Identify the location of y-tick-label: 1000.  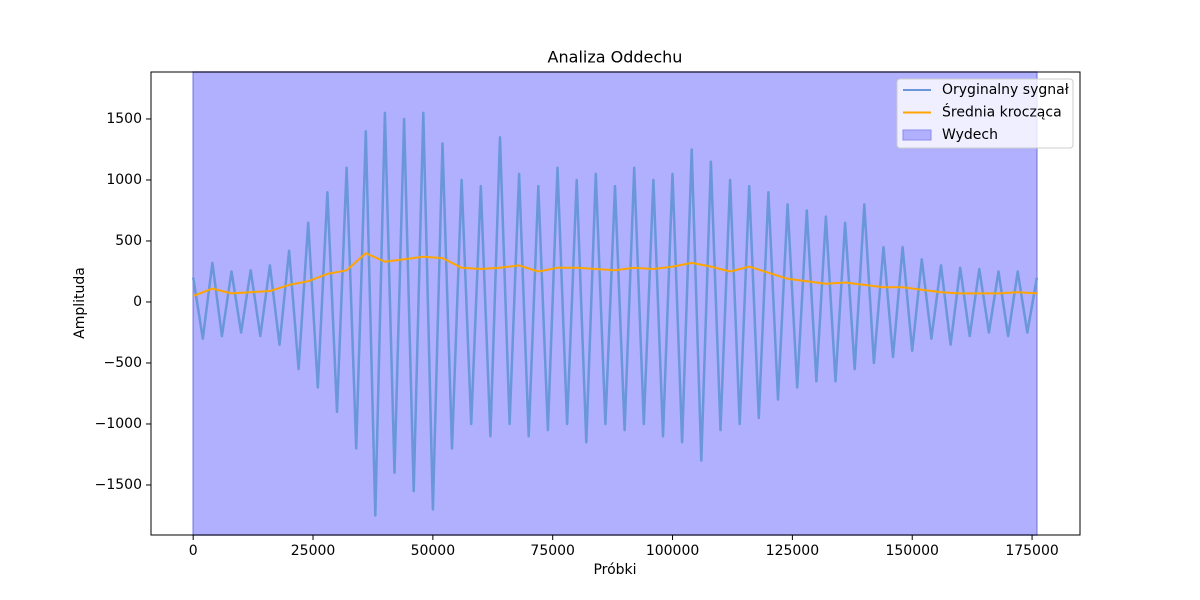
(124, 180).